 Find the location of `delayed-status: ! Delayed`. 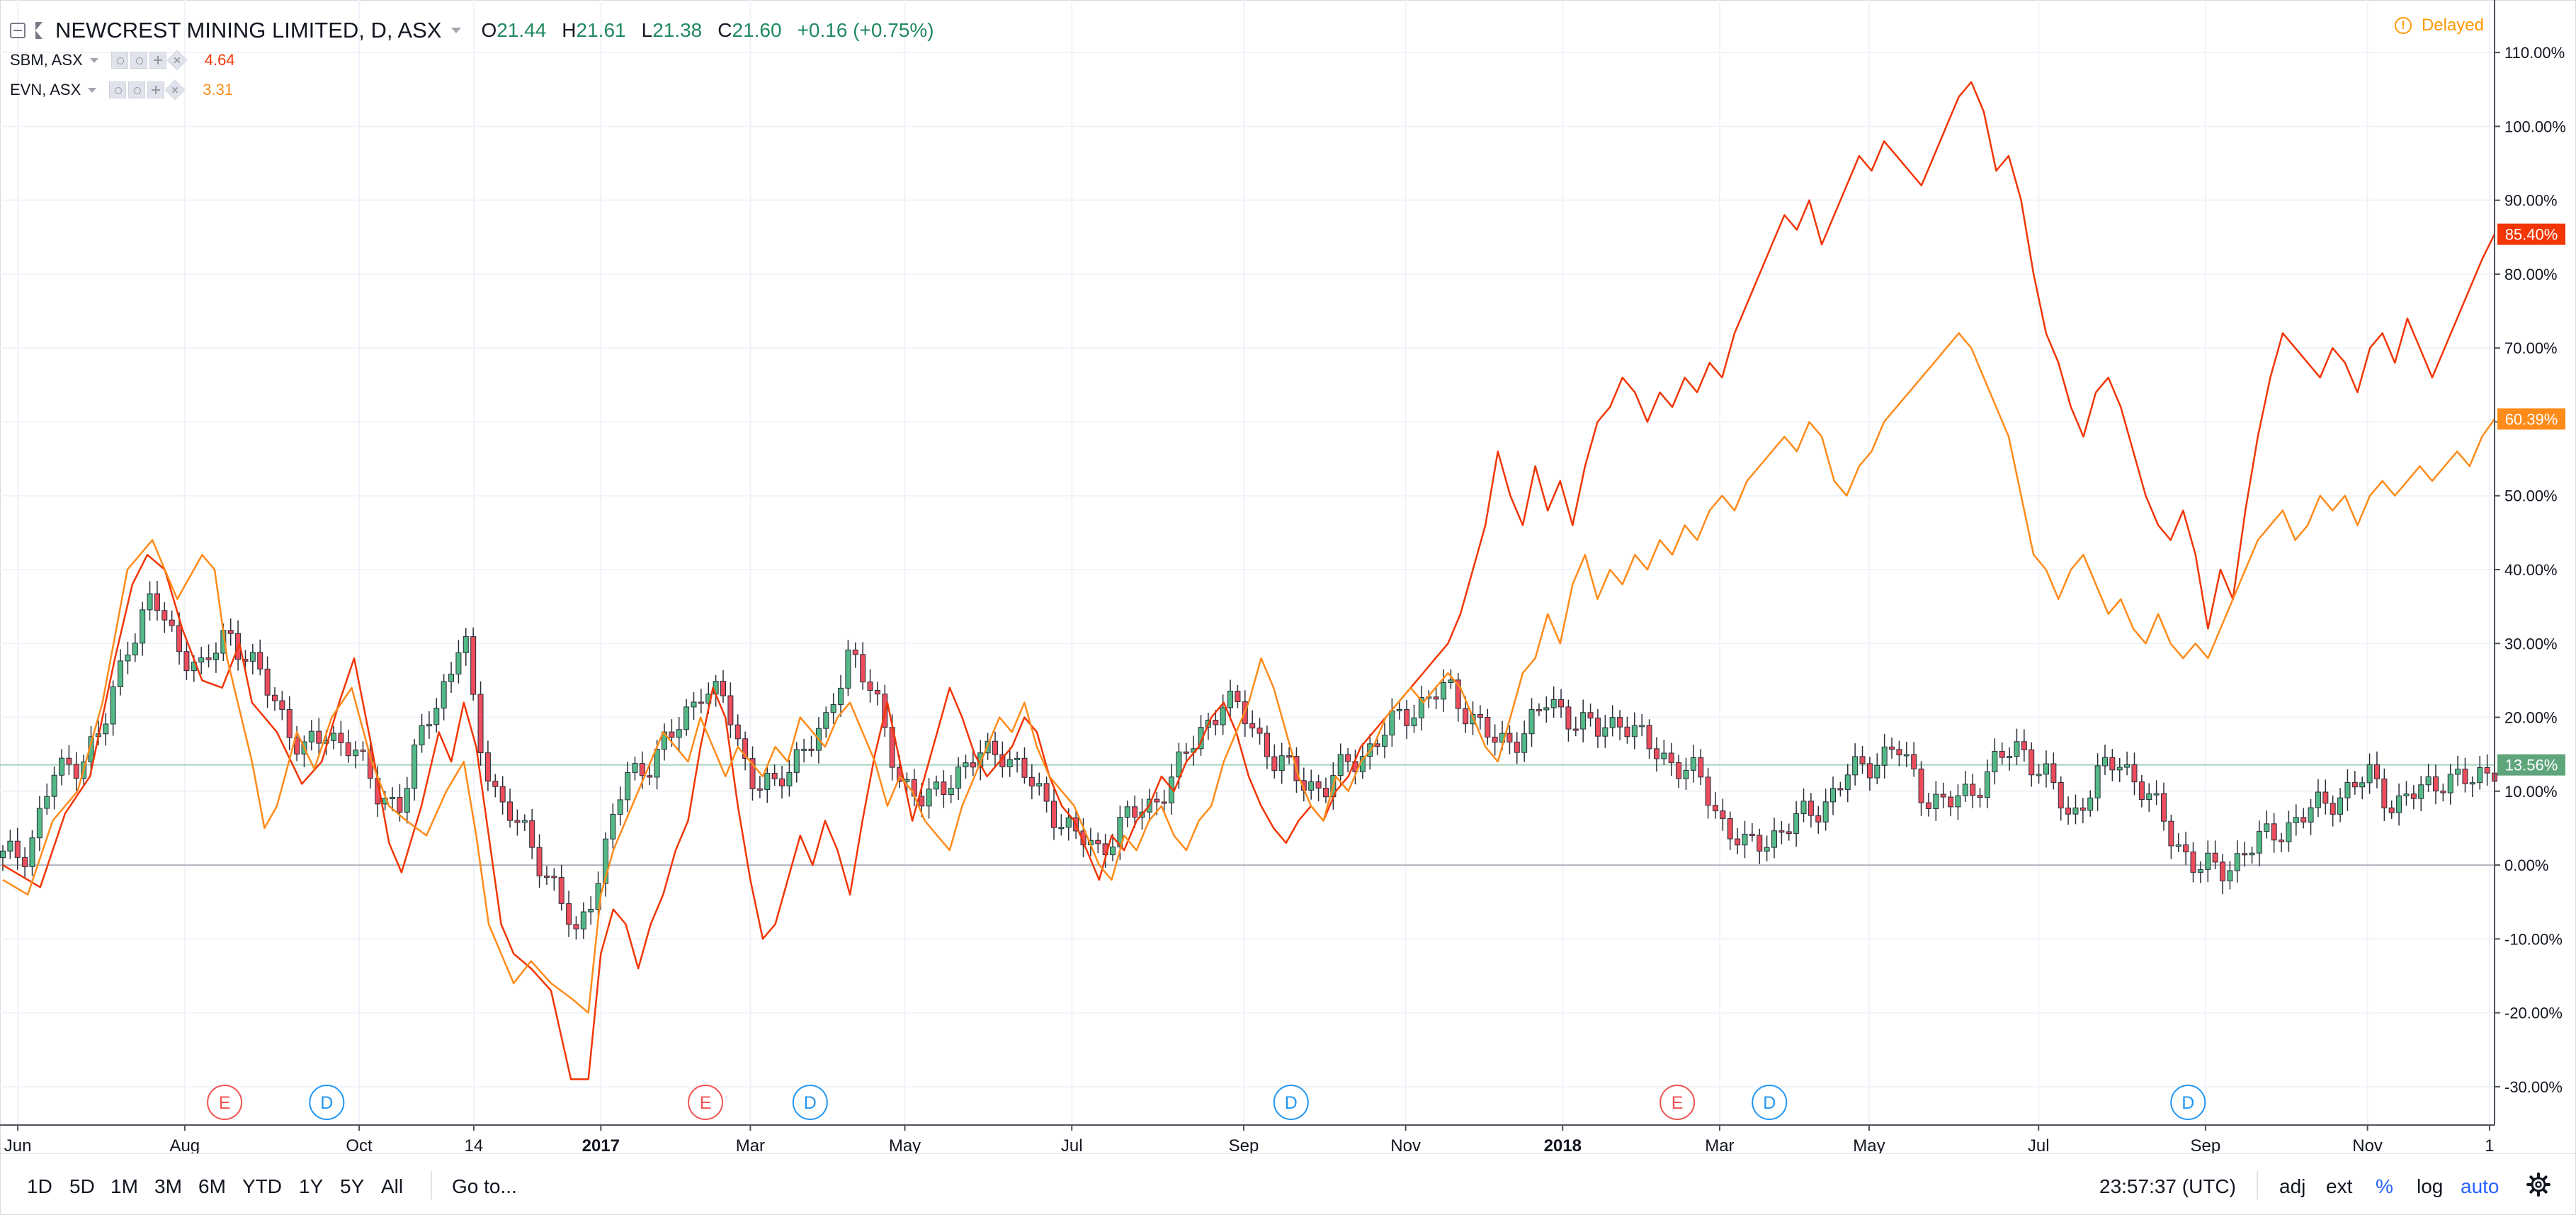

delayed-status: ! Delayed is located at coordinates (2439, 25).